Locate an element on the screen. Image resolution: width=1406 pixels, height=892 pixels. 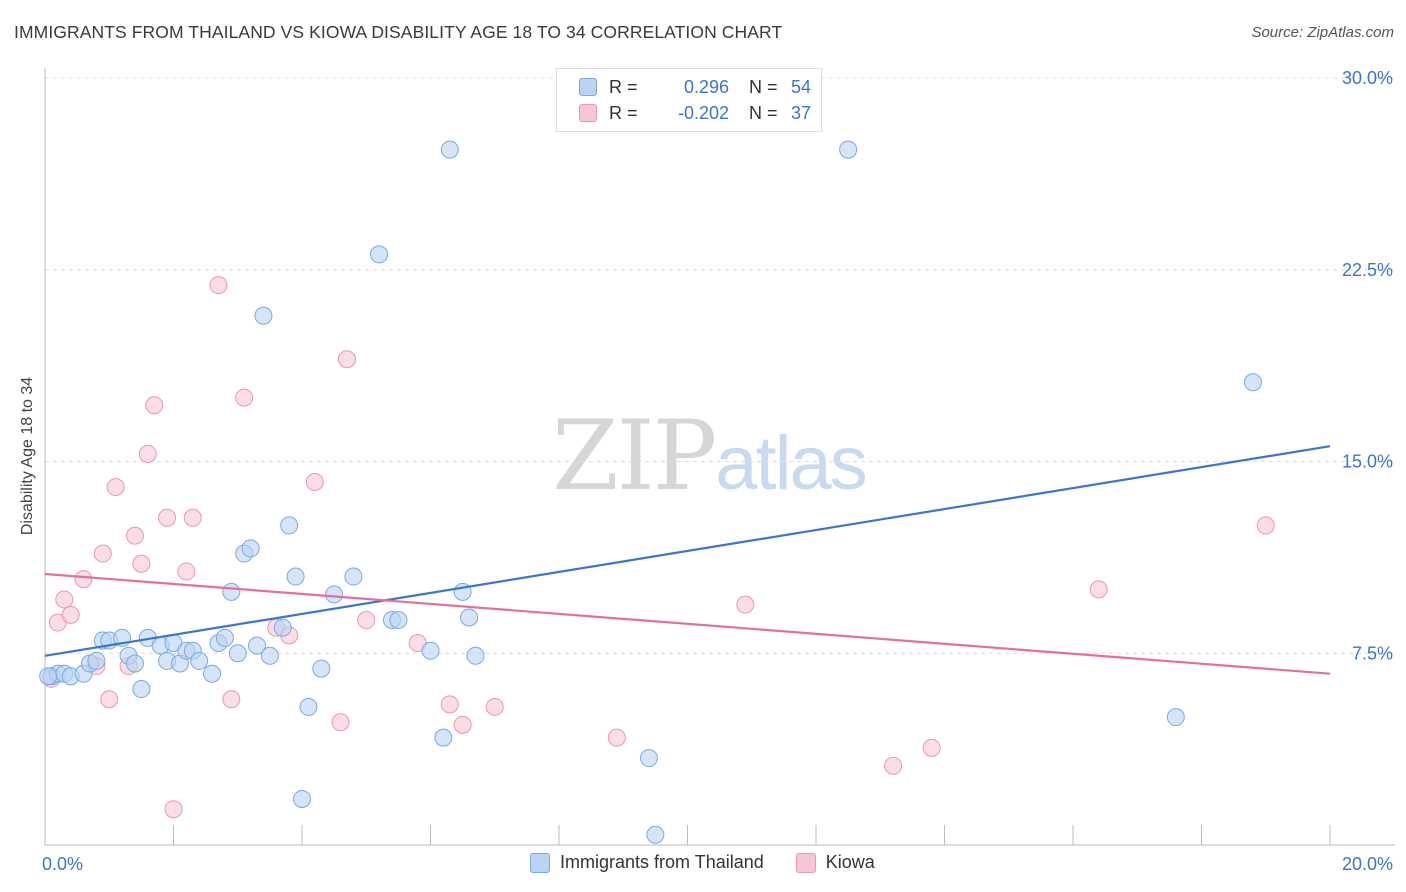
n-value: 37 is located at coordinates (801, 112).